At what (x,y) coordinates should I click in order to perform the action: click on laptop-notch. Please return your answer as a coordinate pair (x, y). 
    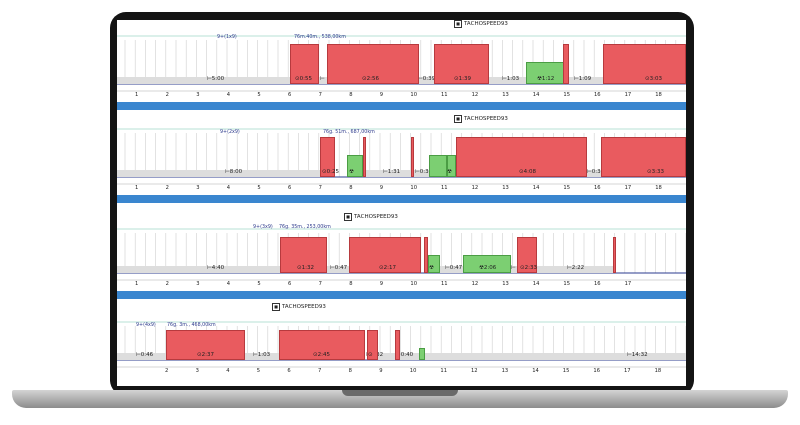
    Looking at the image, I should click on (400, 393).